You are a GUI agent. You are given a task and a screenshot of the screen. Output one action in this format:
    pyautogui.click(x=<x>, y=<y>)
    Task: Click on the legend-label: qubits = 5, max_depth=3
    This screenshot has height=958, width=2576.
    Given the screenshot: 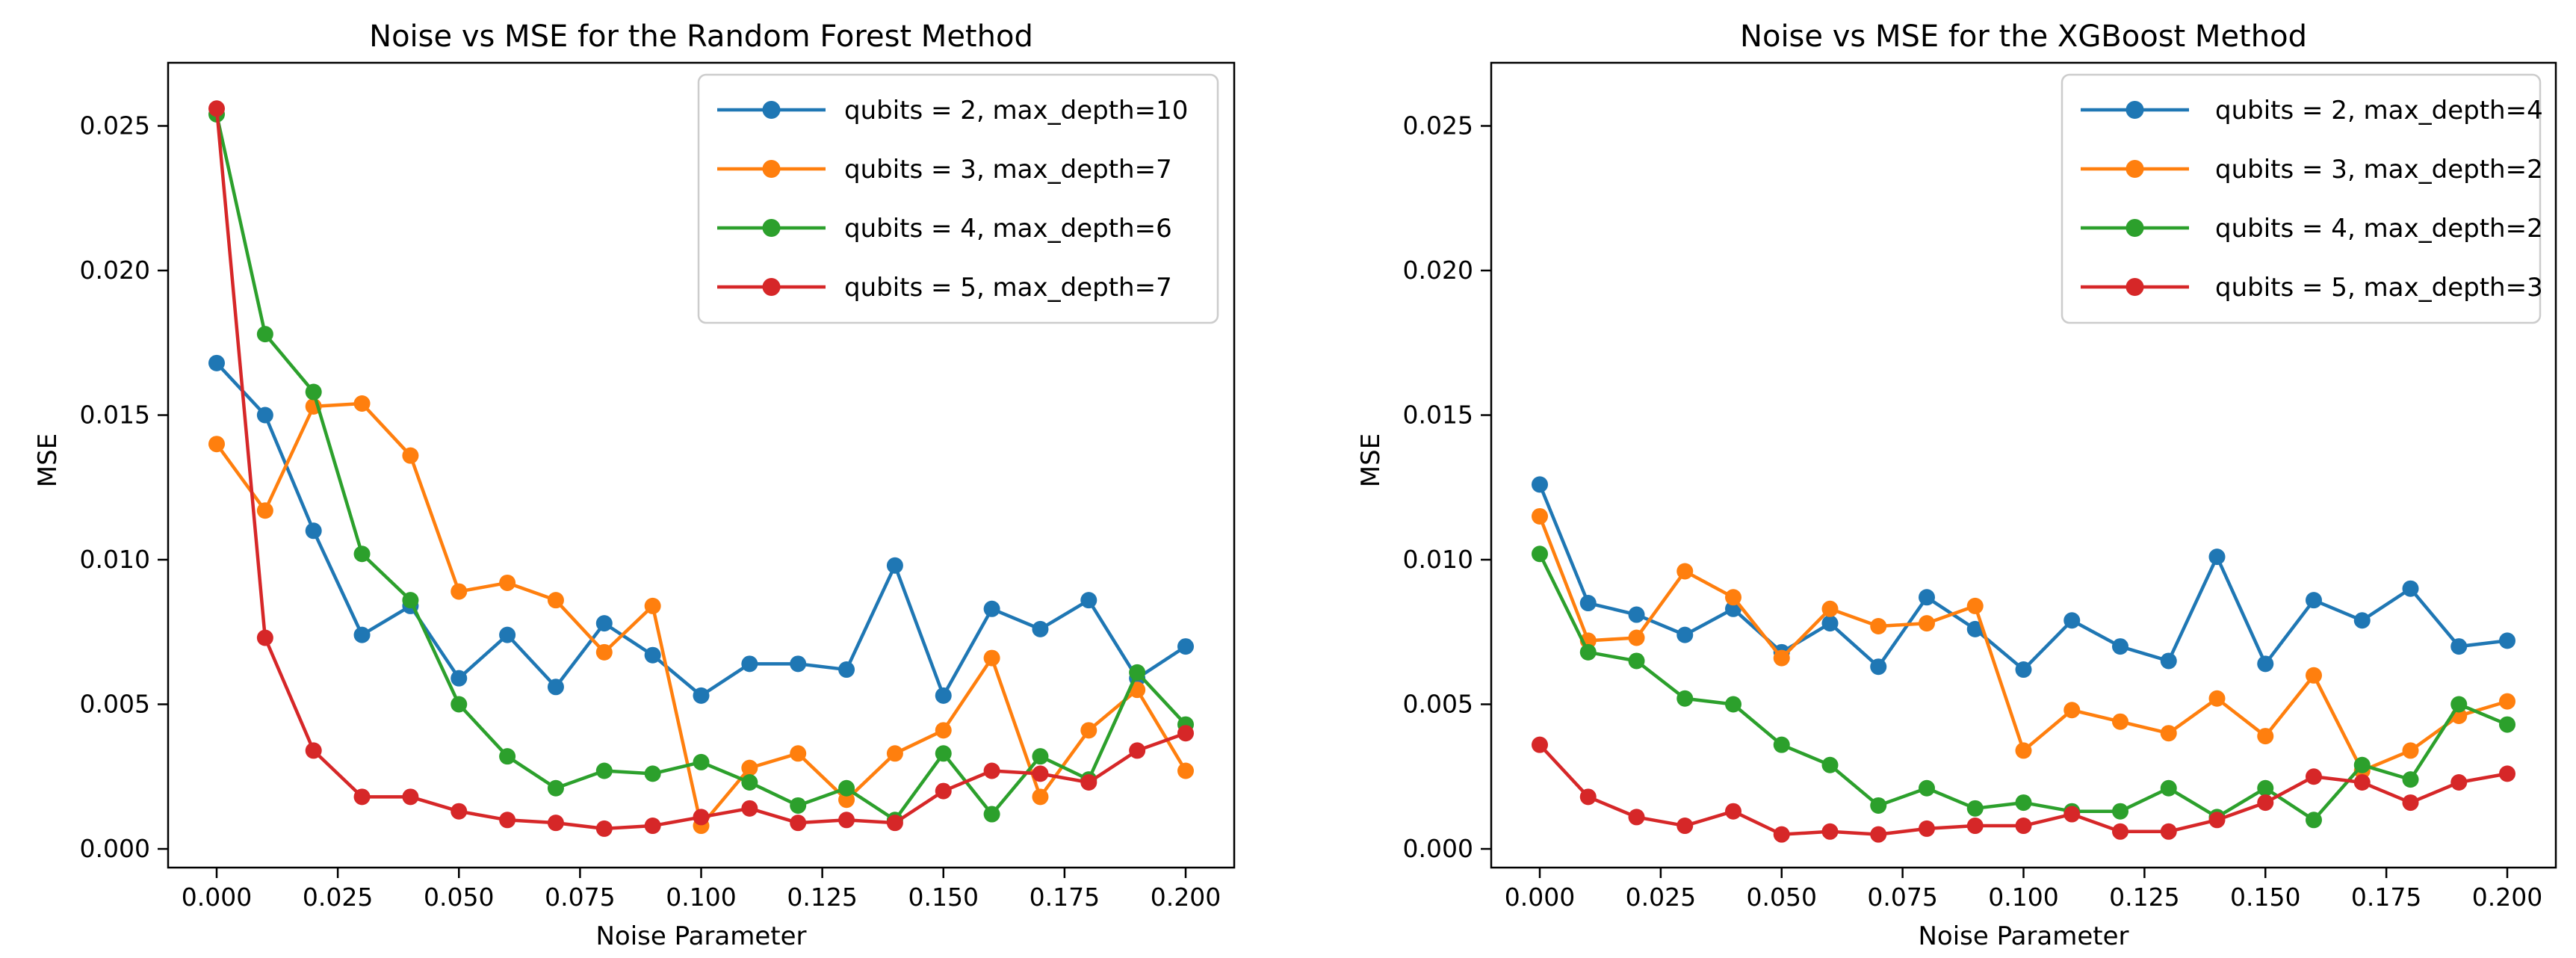 What is the action you would take?
    pyautogui.click(x=2379, y=288)
    